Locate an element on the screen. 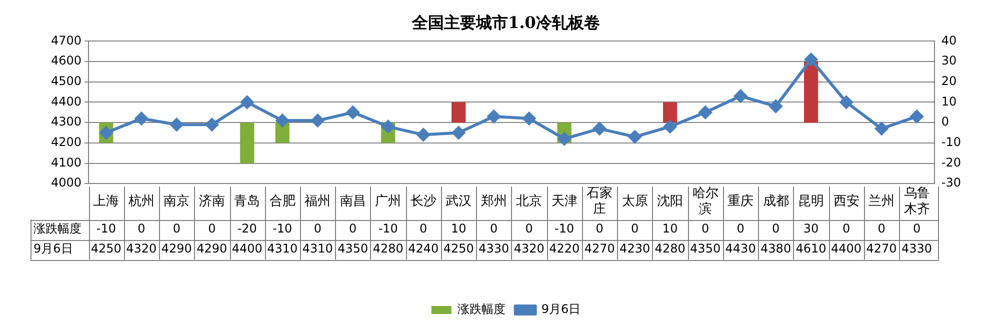 This screenshot has width=992, height=334. data-label: 4330 is located at coordinates (917, 249).